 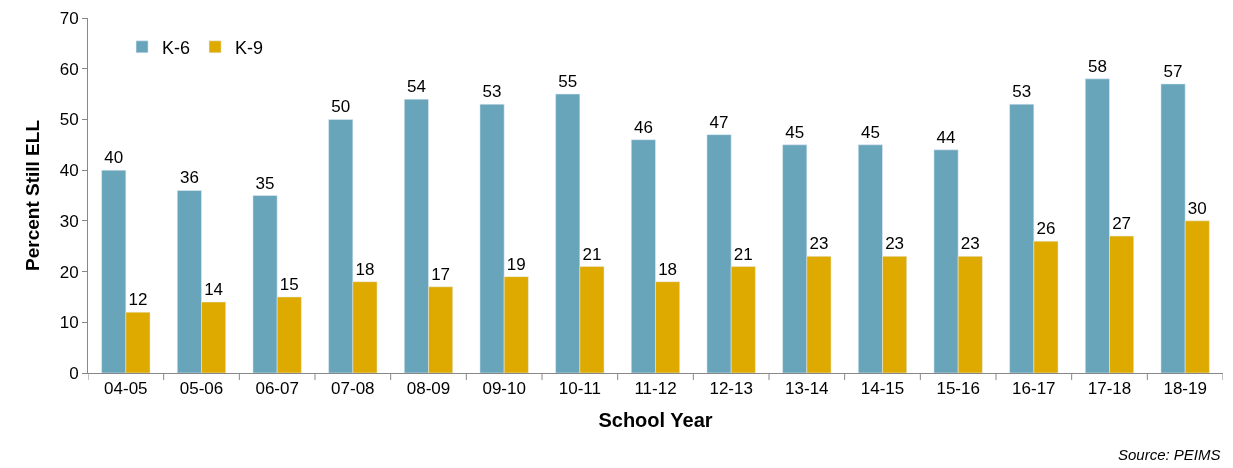 What do you see at coordinates (69, 221) in the screenshot?
I see `y-tick-label: 30` at bounding box center [69, 221].